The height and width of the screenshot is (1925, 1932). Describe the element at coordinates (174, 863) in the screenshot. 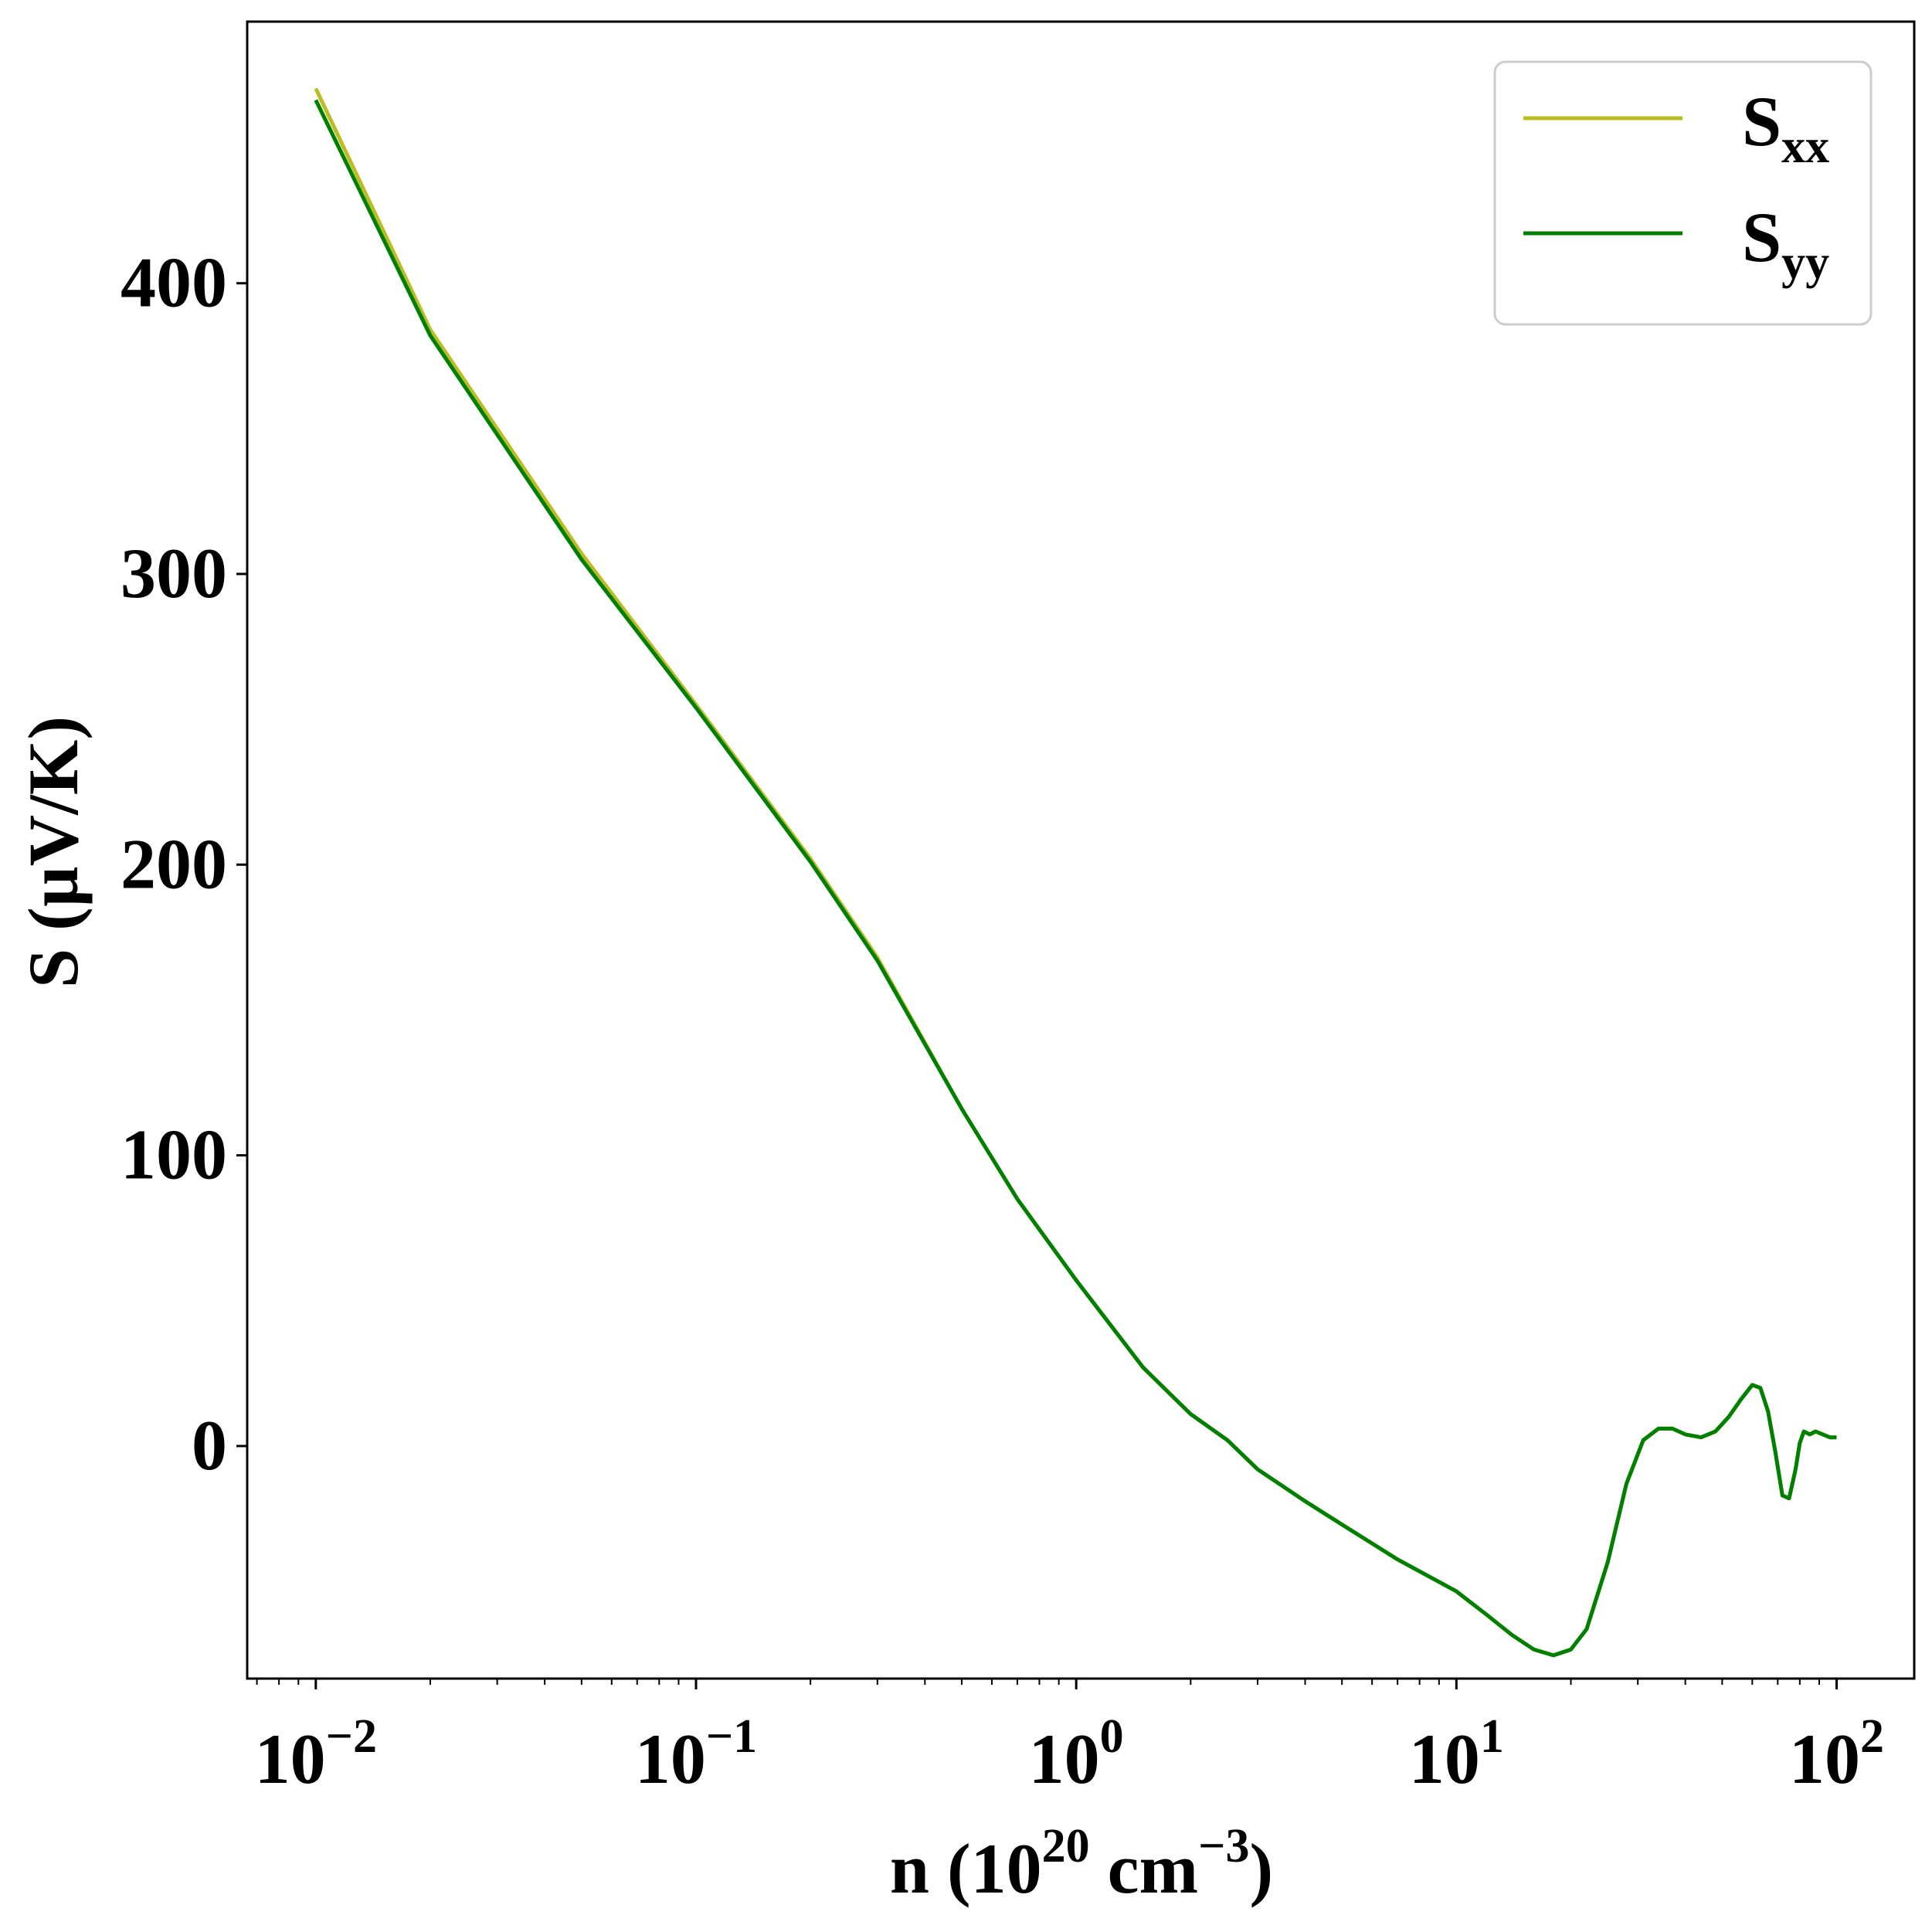

I see `y-tick-label: 200` at that location.